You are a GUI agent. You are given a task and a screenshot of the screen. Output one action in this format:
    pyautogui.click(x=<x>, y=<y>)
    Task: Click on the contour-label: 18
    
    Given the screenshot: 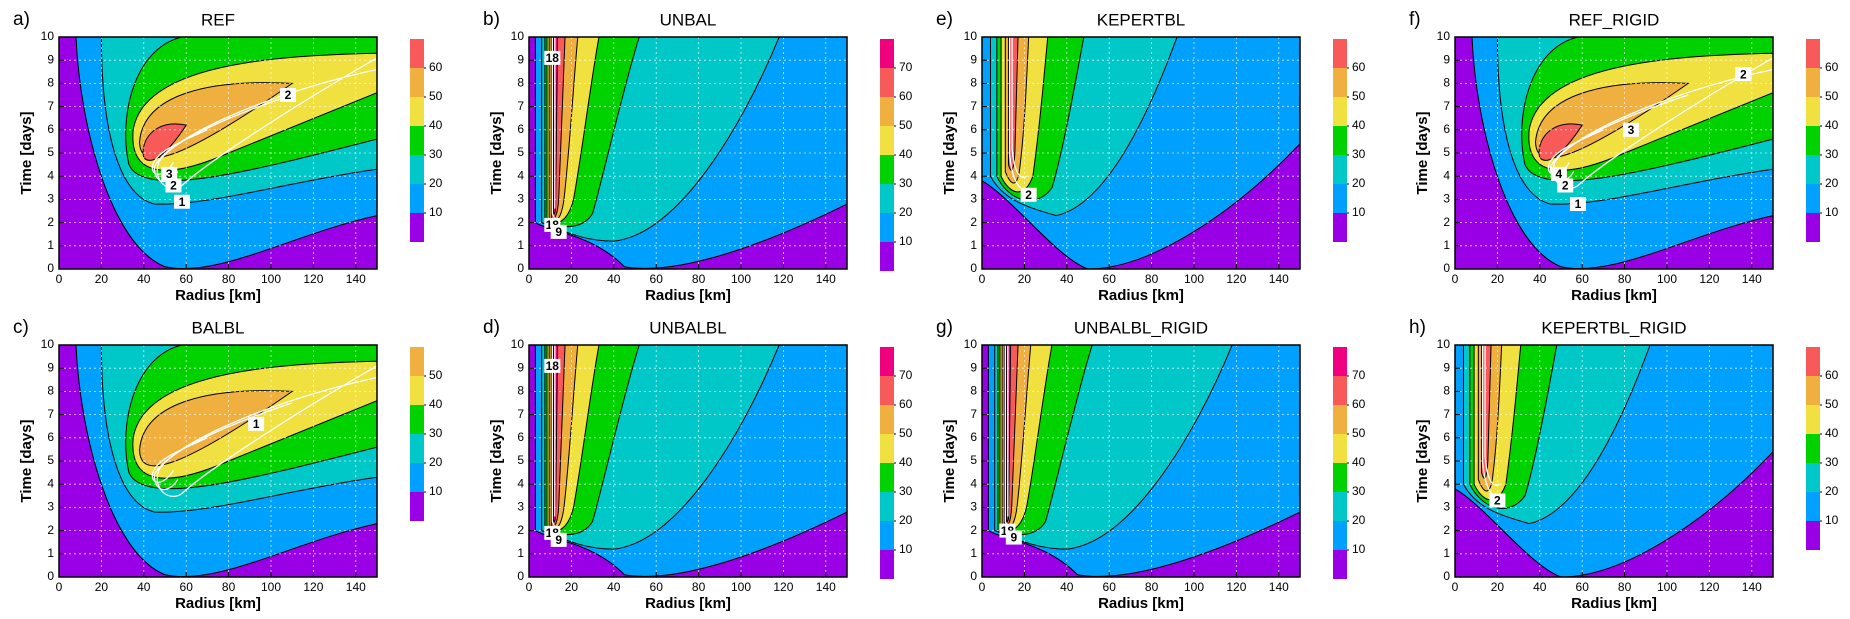 What is the action you would take?
    pyautogui.click(x=553, y=366)
    